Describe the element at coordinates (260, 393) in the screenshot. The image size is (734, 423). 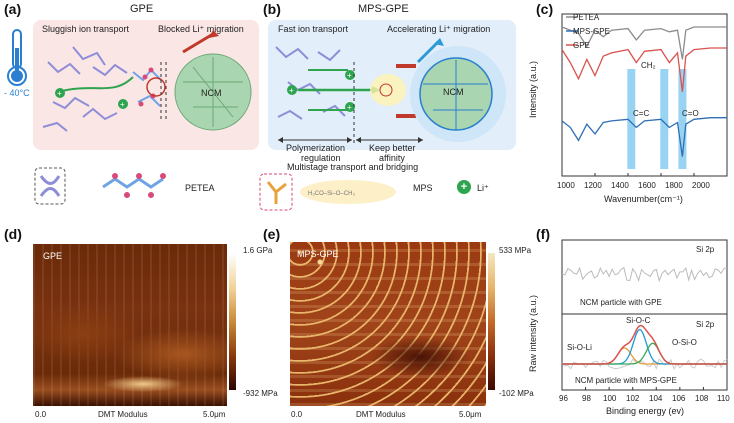
I see `panel-d-scale-min: -932 MPa` at that location.